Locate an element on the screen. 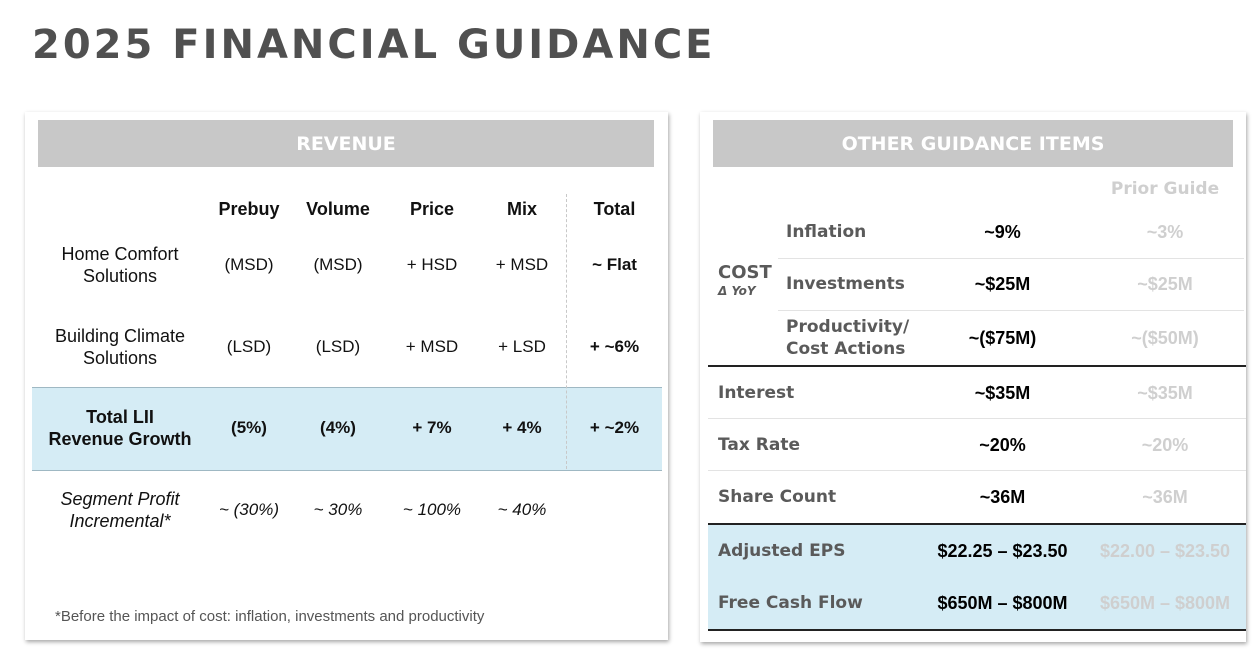 Image resolution: width=1253 pixels, height=653 pixels. guidance-value: ~36M is located at coordinates (1002, 496).